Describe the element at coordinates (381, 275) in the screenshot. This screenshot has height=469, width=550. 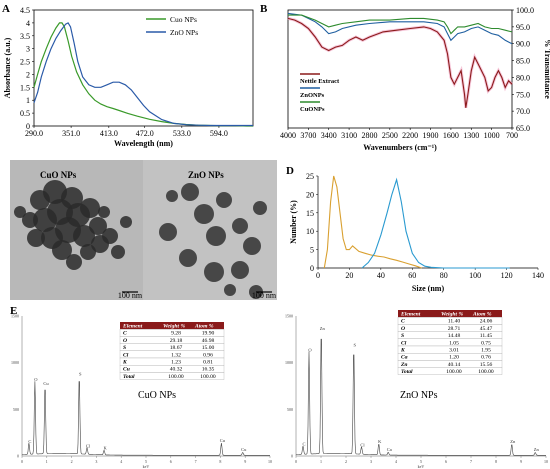
I see `x-tick-label: 40` at that location.